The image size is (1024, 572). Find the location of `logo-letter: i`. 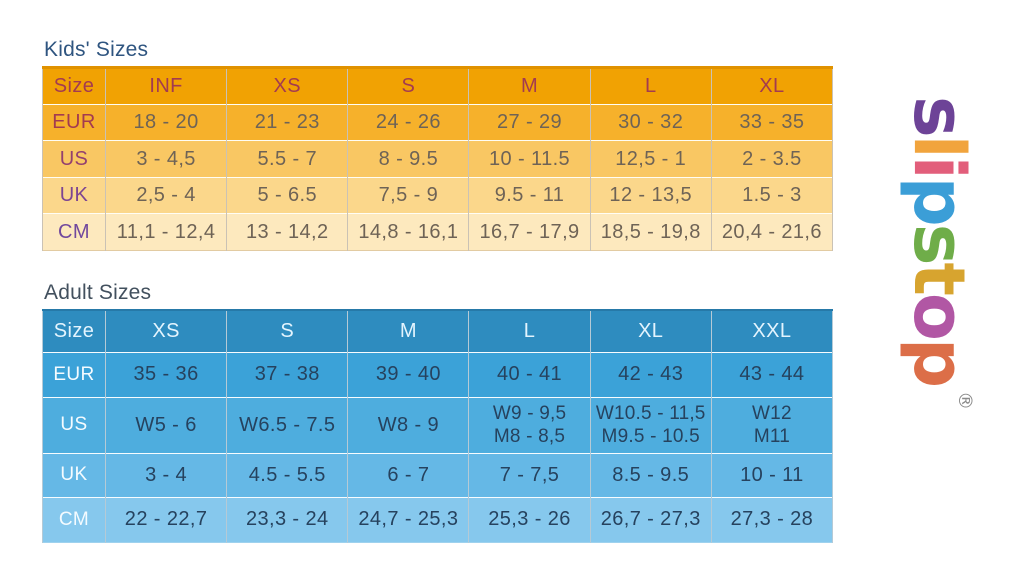

logo-letter: i is located at coordinates (939, 166).